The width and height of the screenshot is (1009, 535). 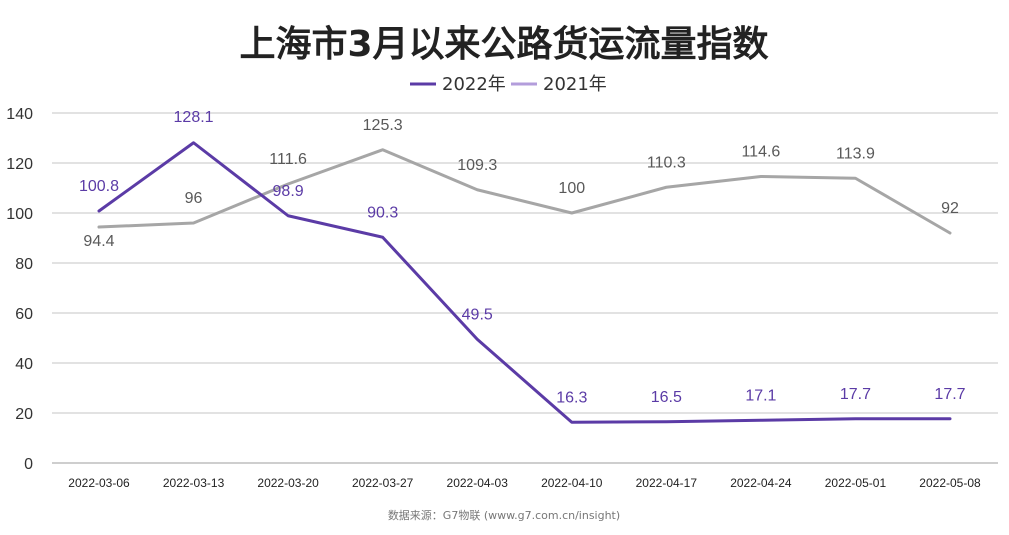 What do you see at coordinates (508, 84) in the screenshot?
I see `legend: 2022年 2021年` at bounding box center [508, 84].